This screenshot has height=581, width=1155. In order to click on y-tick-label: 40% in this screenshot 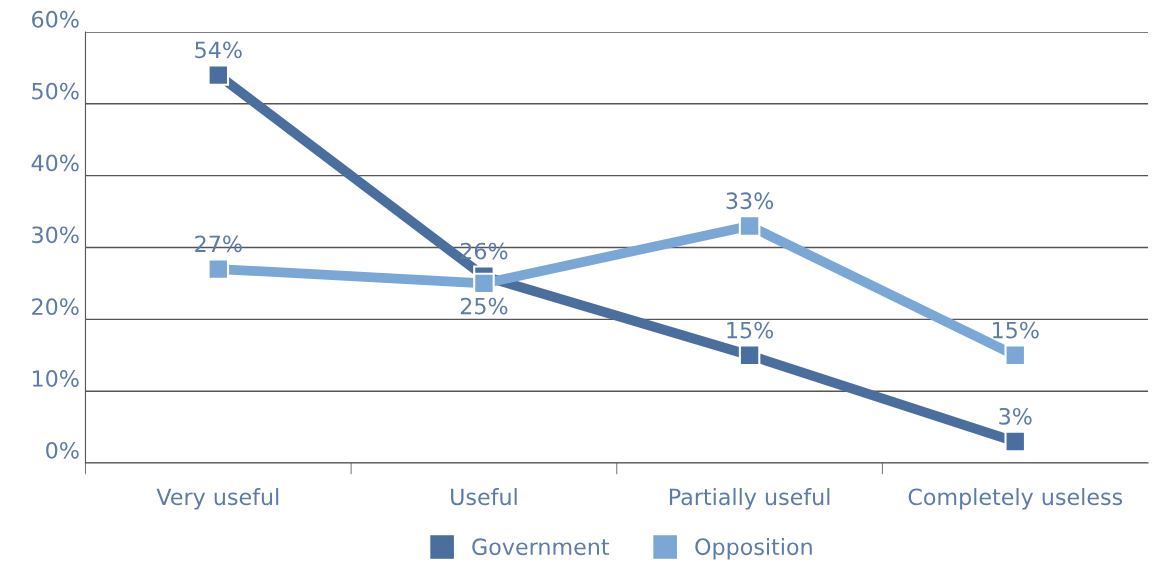, I will do `click(55, 163)`.